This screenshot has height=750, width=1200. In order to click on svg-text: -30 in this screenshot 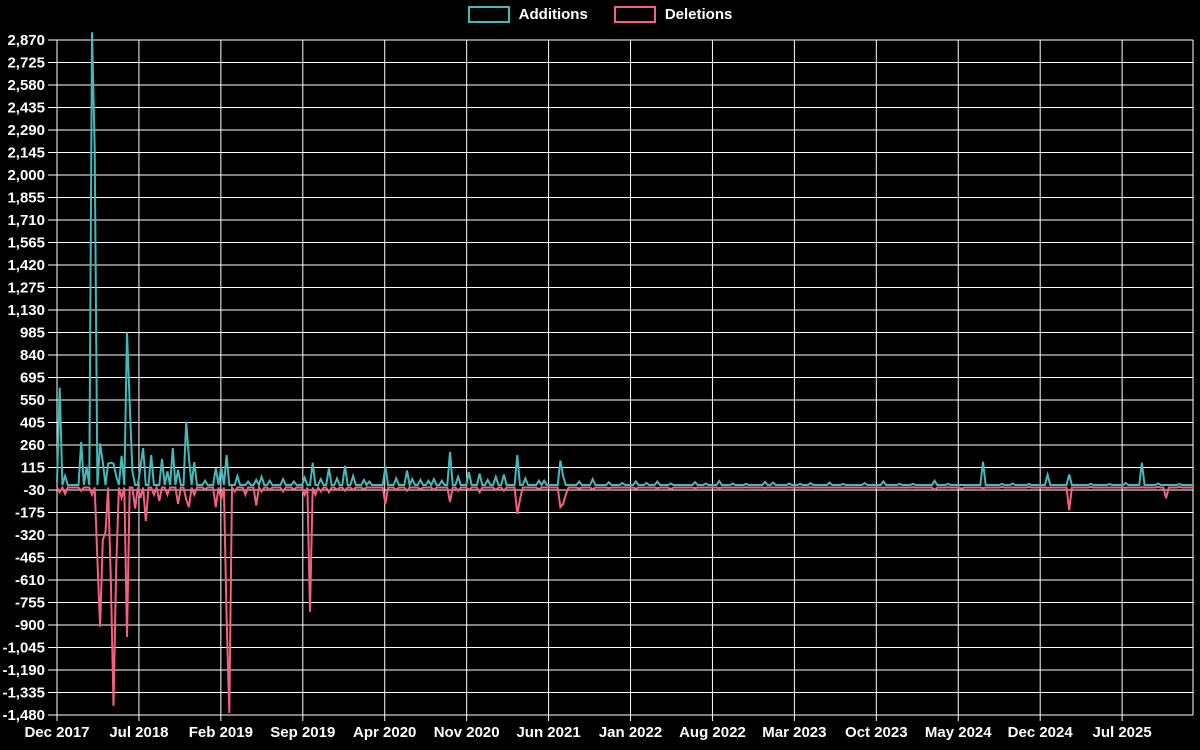, I will do `click(34, 490)`.